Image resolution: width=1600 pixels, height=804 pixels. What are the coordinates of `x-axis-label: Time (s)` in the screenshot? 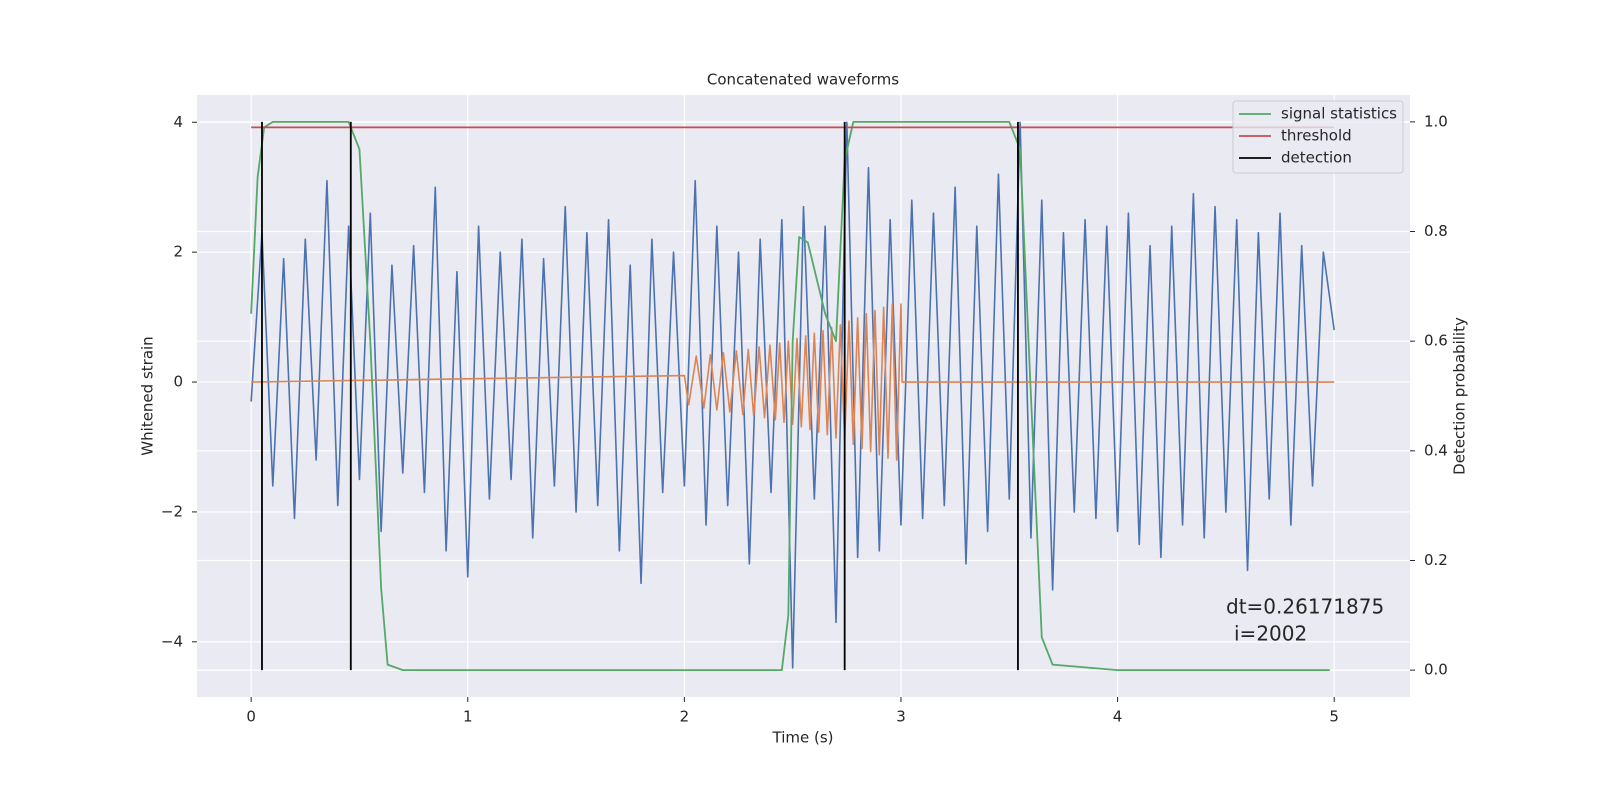 It's located at (803, 738).